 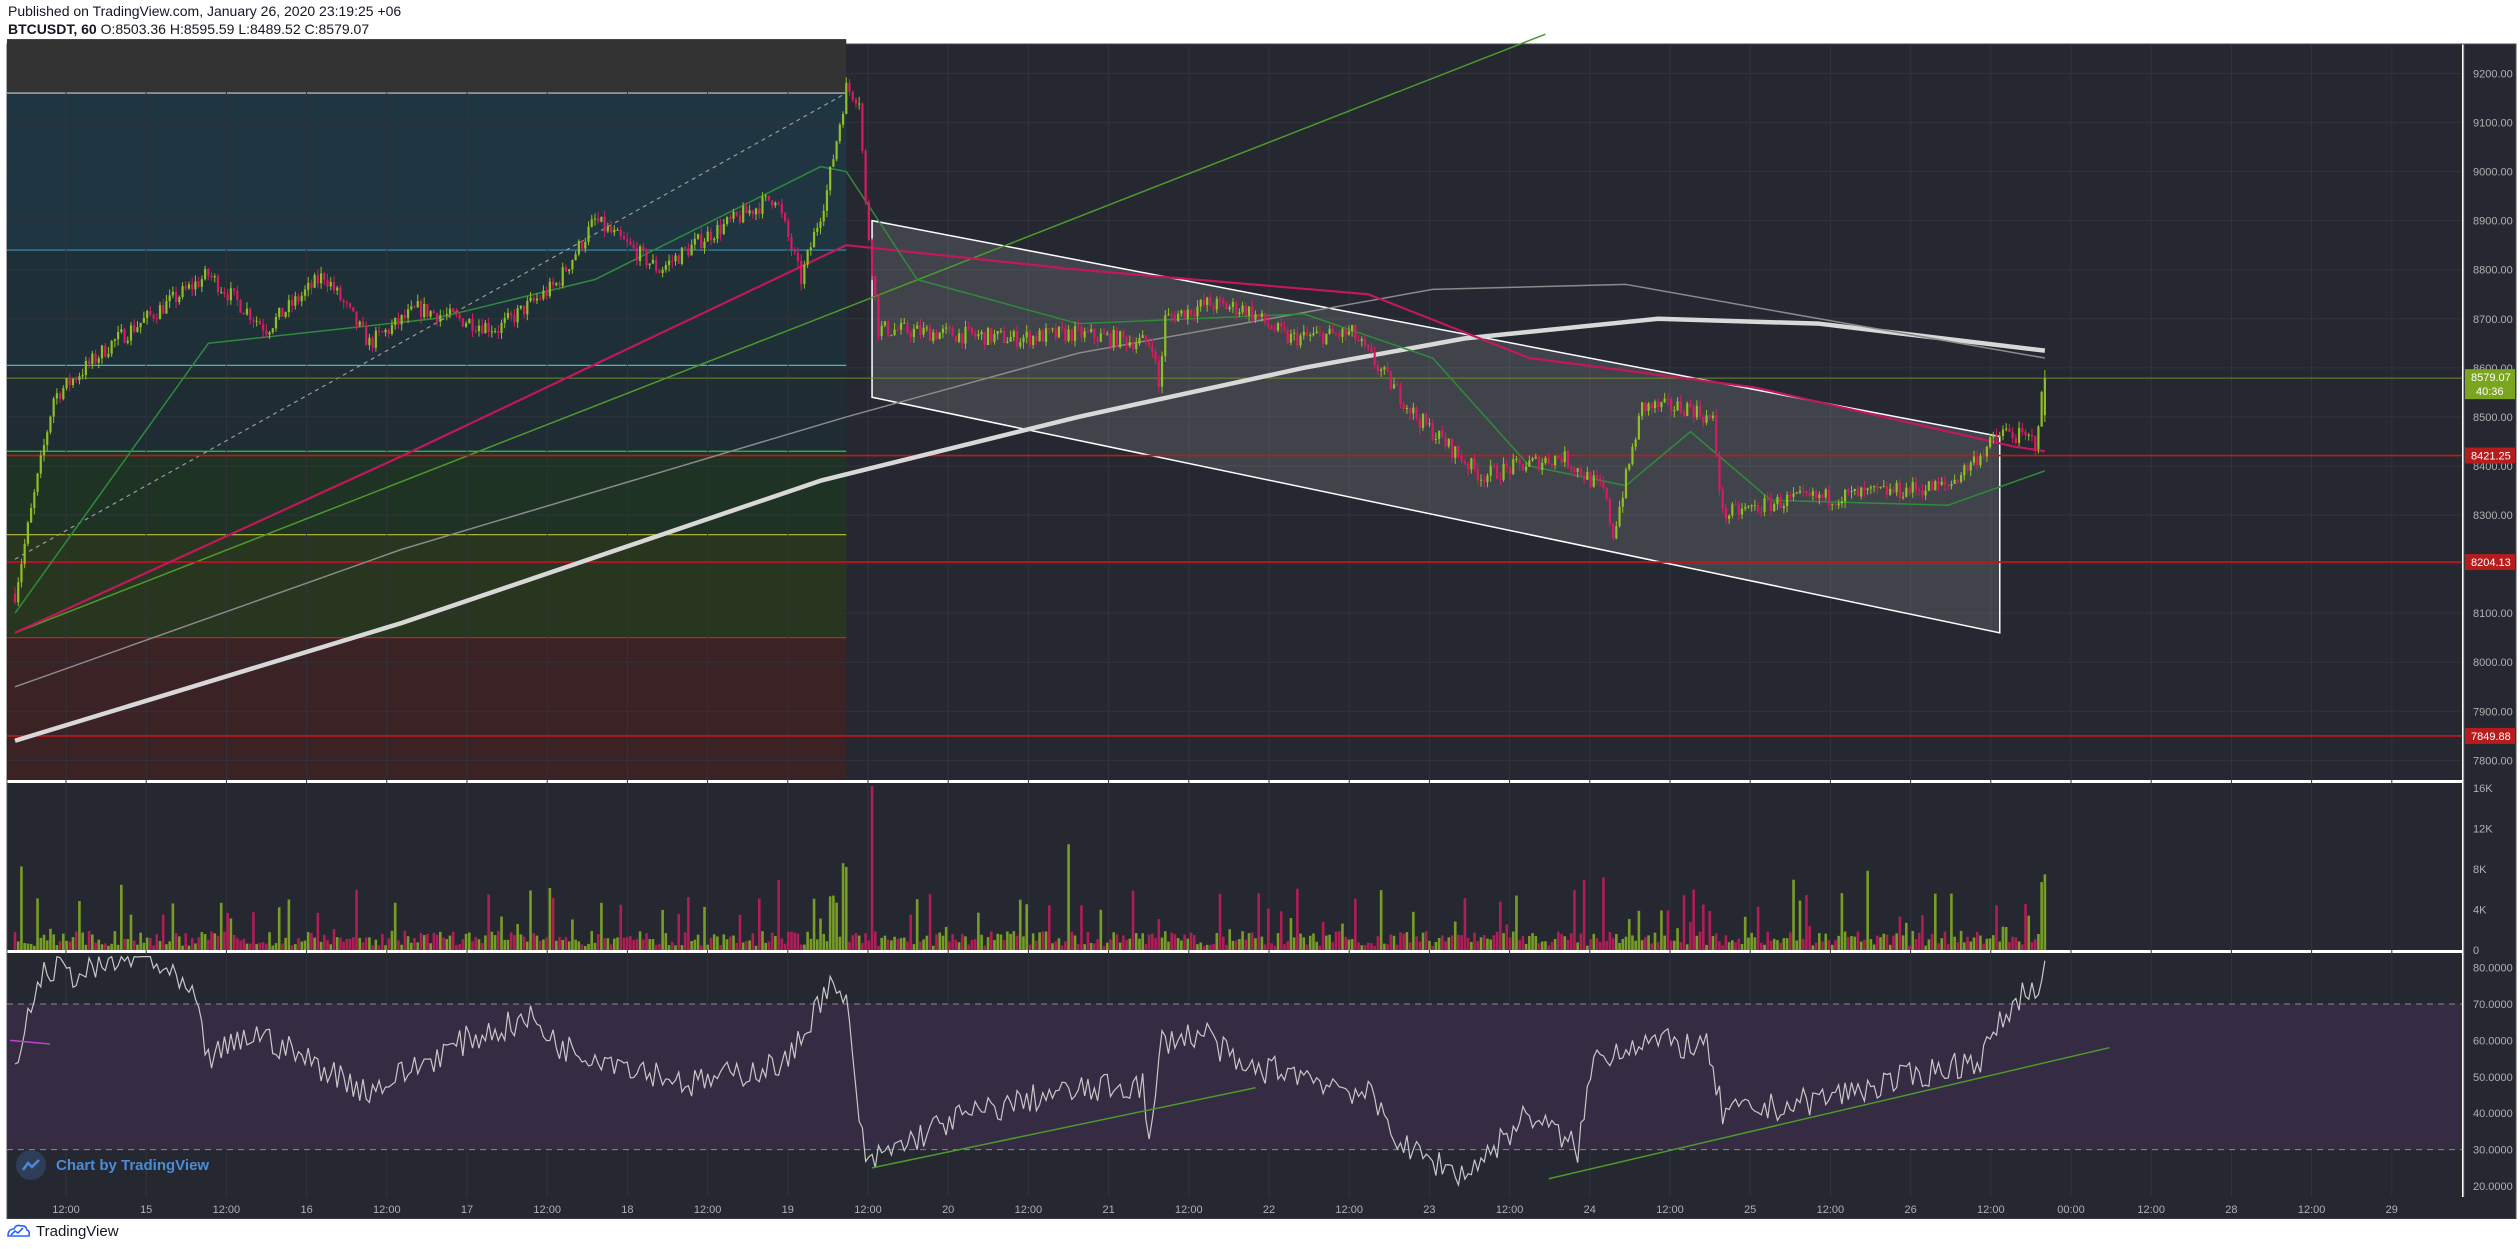 I want to click on symbol-label: BTCUSDT, 60, so click(x=52, y=29).